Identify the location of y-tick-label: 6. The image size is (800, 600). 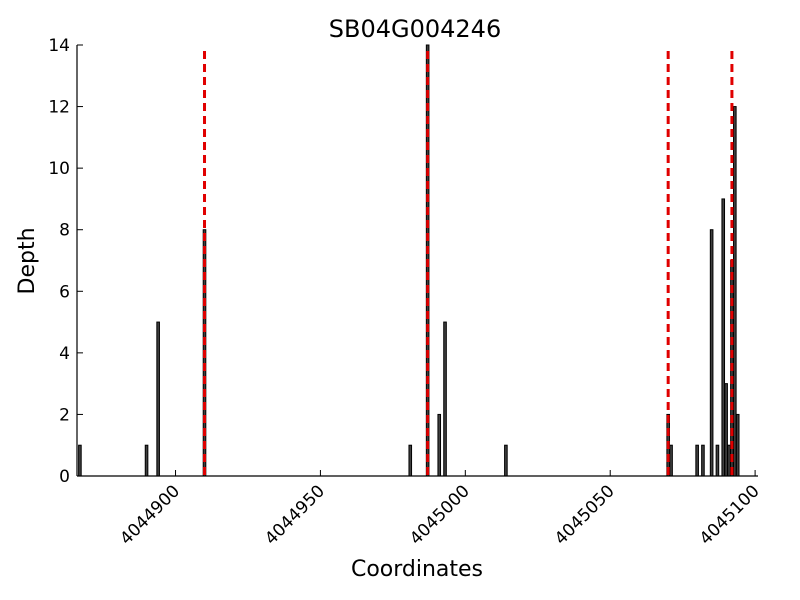
(64, 292).